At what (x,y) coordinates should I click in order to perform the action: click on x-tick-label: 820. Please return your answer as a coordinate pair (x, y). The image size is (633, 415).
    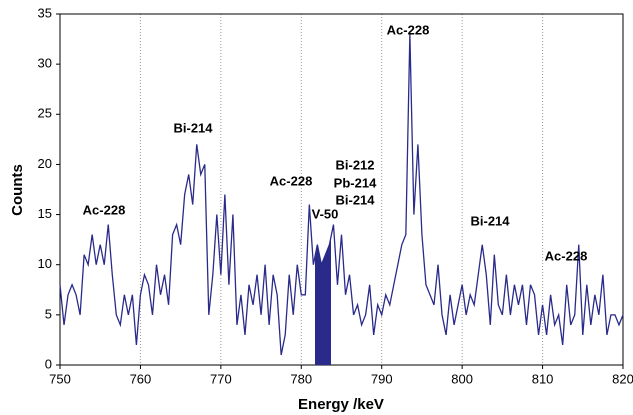
    Looking at the image, I should click on (622, 378).